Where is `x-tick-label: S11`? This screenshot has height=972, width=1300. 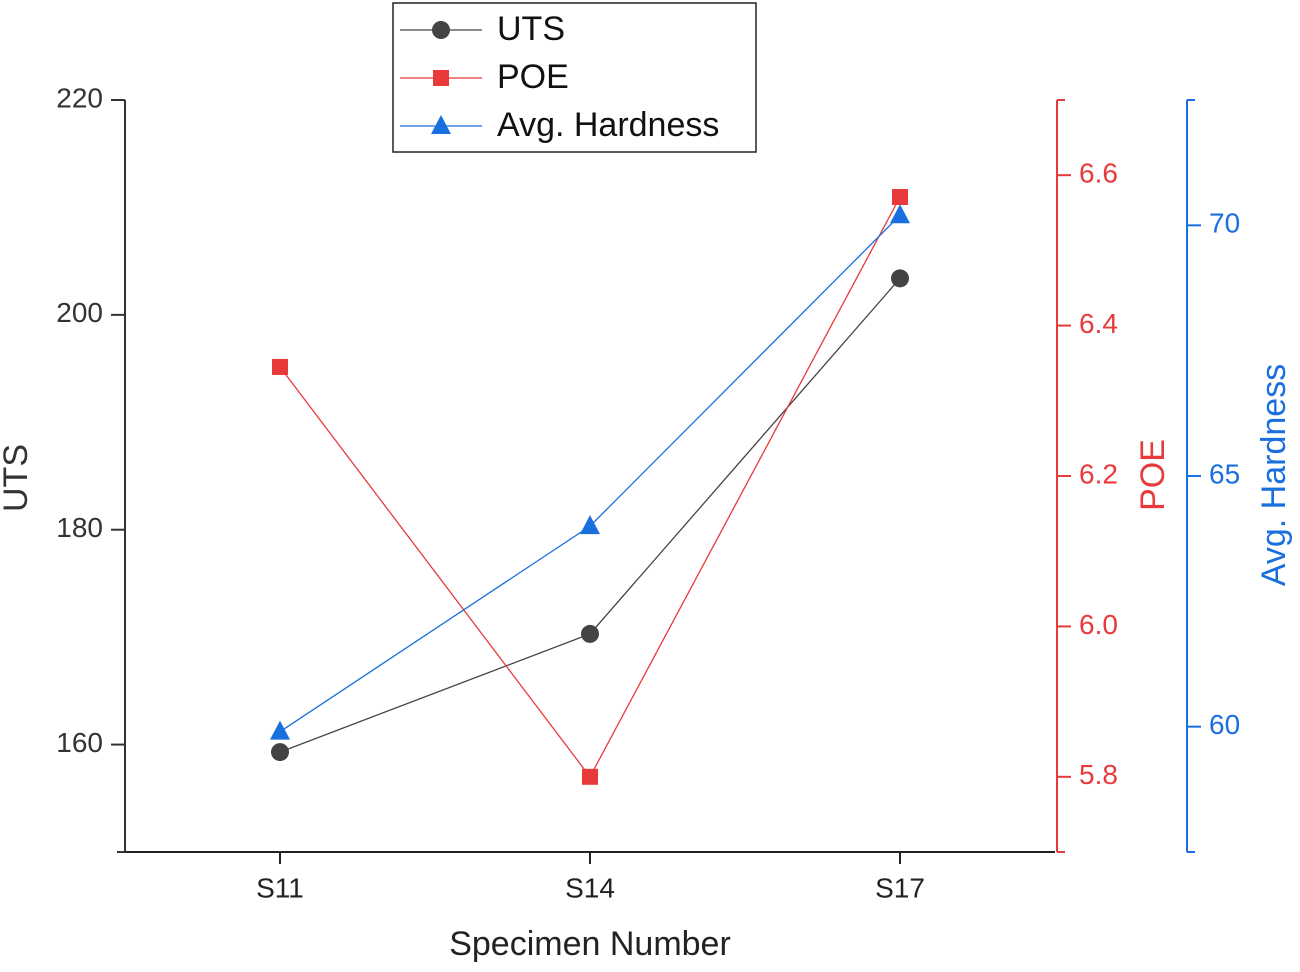 x-tick-label: S11 is located at coordinates (280, 887).